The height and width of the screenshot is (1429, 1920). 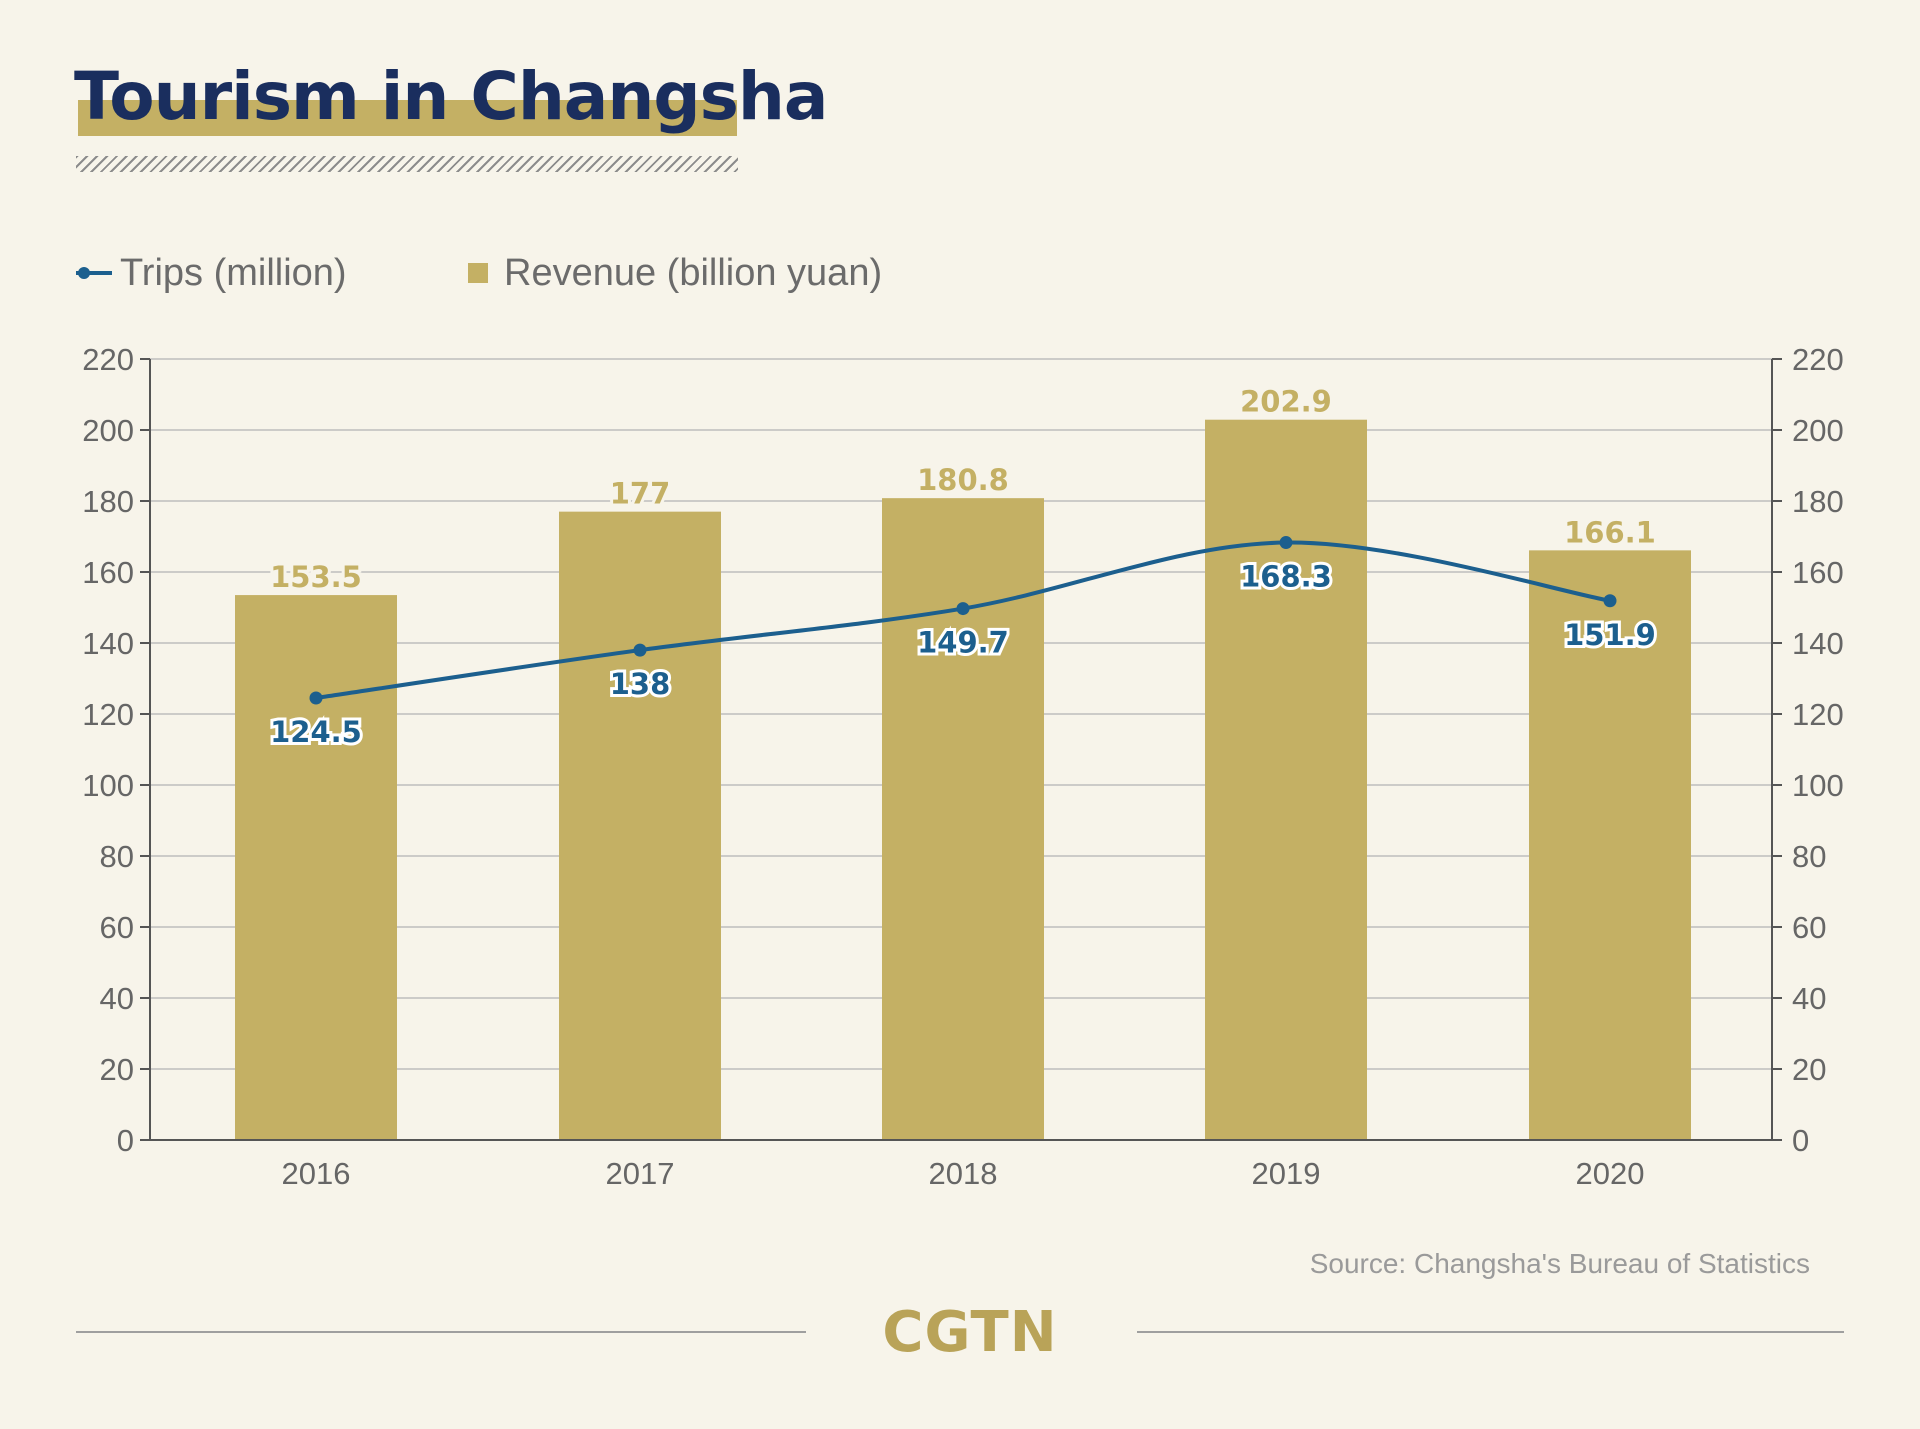 I want to click on point-trips-2017, so click(x=640, y=650).